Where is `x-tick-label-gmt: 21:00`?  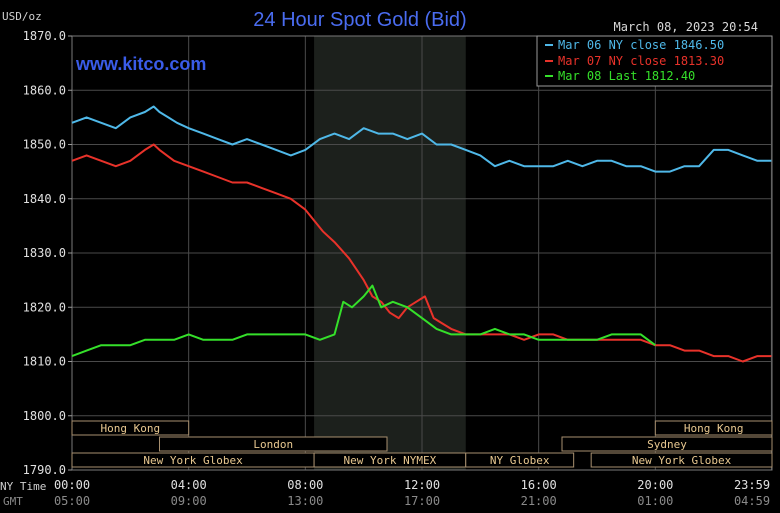
x-tick-label-gmt: 21:00 is located at coordinates (539, 501).